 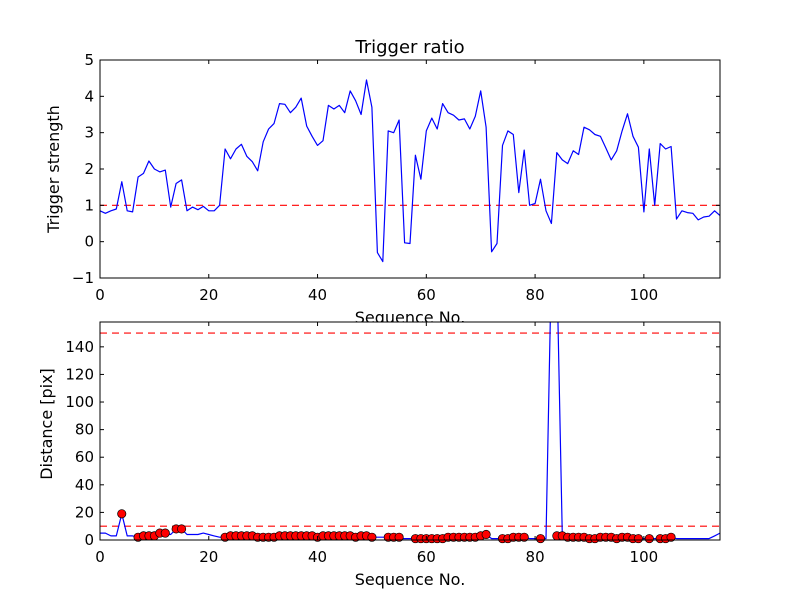 What do you see at coordinates (53, 169) in the screenshot?
I see `y-axis-label: Trigger strength` at bounding box center [53, 169].